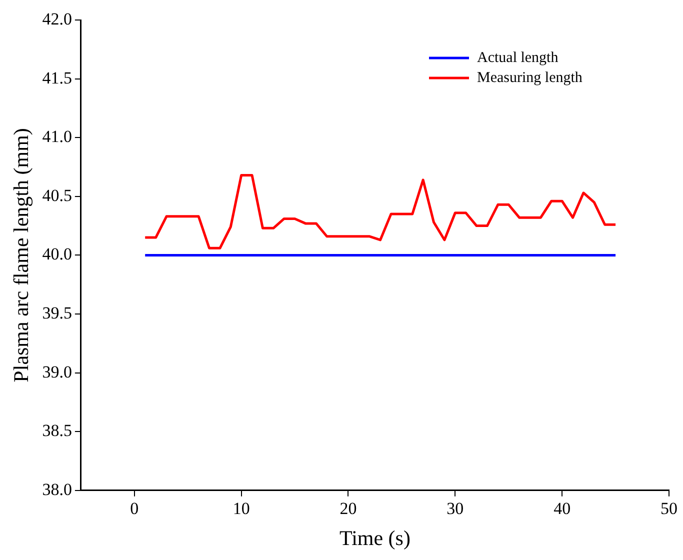 The image size is (683, 560). Describe the element at coordinates (348, 508) in the screenshot. I see `x-tick-label: 20` at that location.